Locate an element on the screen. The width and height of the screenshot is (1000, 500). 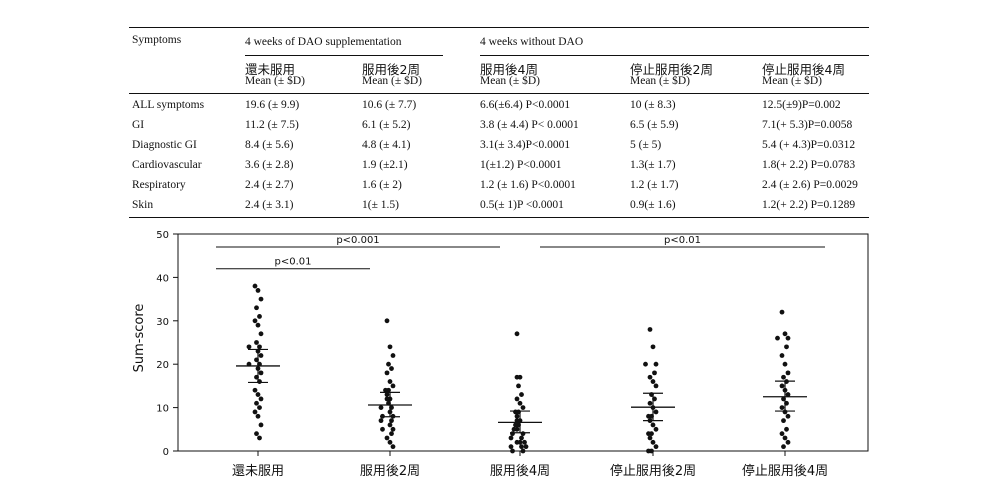
col-header: 停止服用後2周 is located at coordinates (671, 69).